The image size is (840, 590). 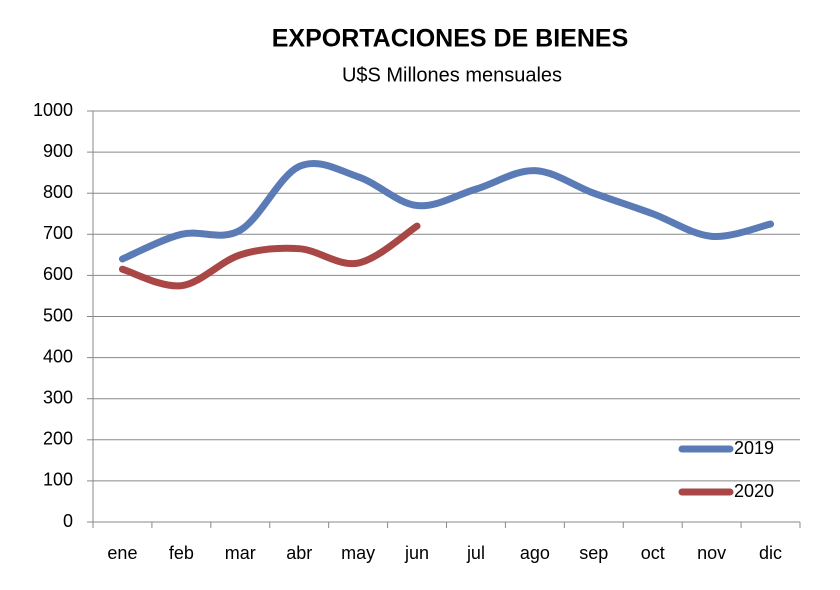 I want to click on y-tick-label: 700, so click(x=58, y=233).